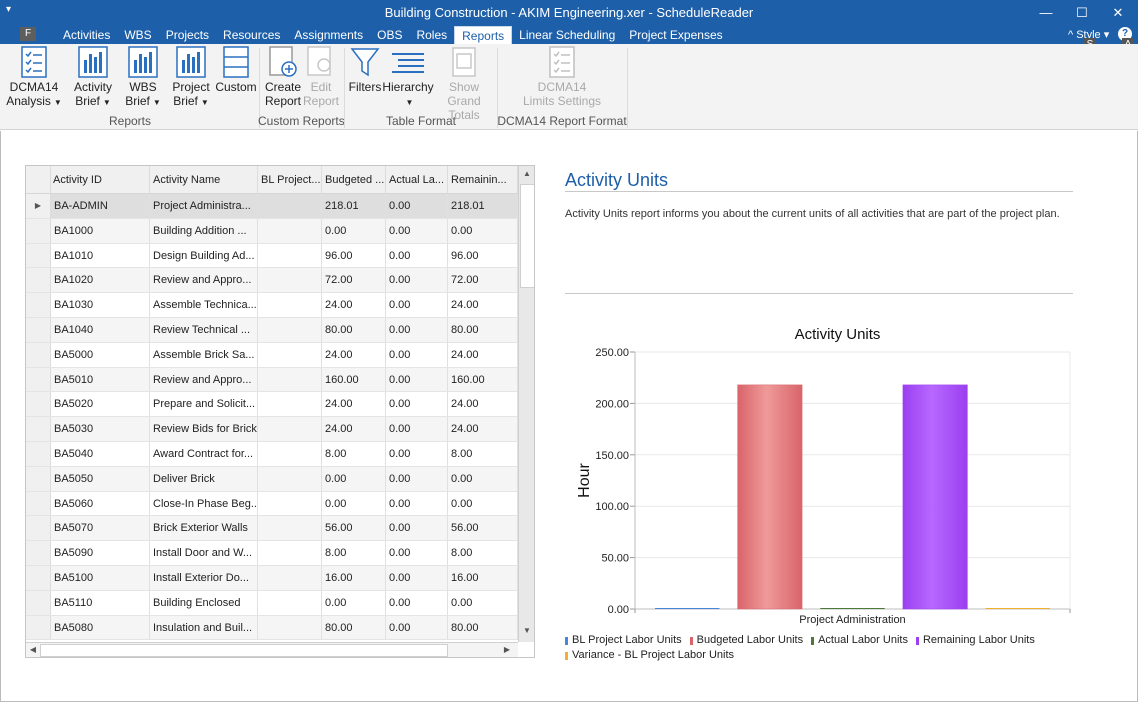  I want to click on menu-item-project-expenses: Project Expenses, so click(676, 35).